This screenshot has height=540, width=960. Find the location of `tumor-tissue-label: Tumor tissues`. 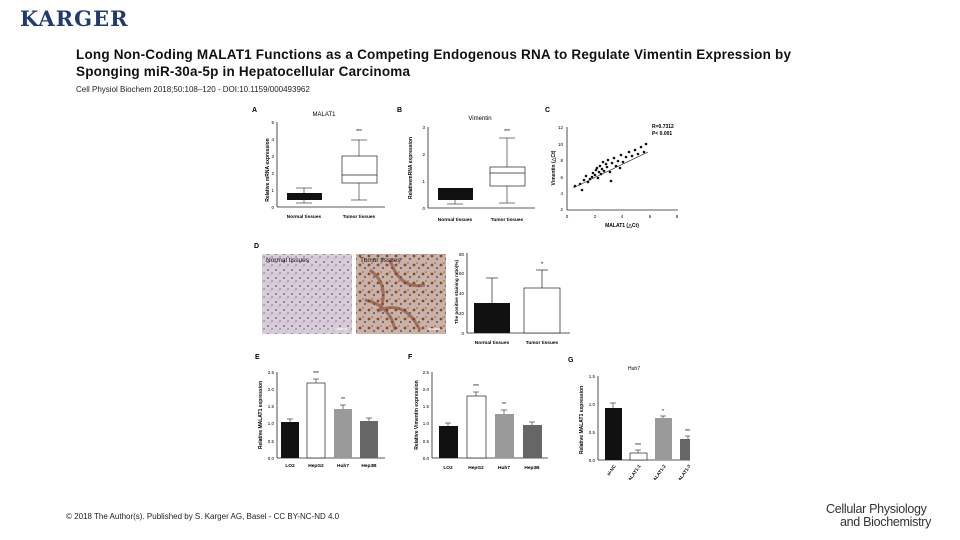

tumor-tissue-label: Tumor tissues is located at coordinates (380, 260).